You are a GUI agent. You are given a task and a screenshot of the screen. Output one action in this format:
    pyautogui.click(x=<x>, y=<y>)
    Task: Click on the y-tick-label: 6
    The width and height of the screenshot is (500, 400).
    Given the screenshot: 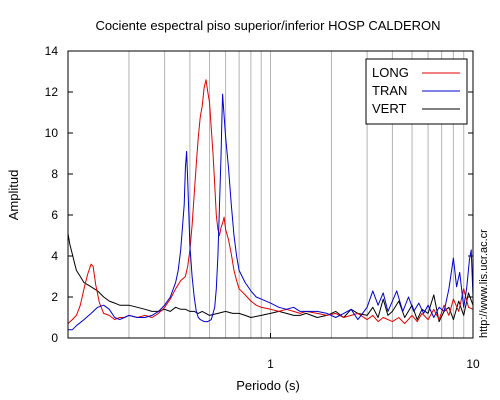 What is the action you would take?
    pyautogui.click(x=54, y=215)
    